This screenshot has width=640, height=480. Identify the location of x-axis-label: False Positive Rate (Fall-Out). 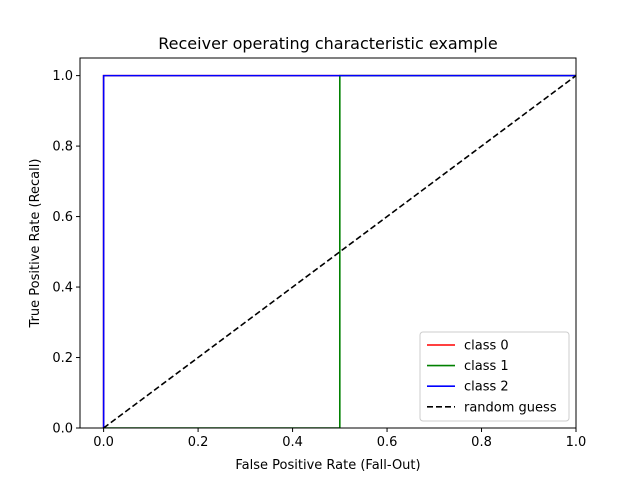
(327, 465).